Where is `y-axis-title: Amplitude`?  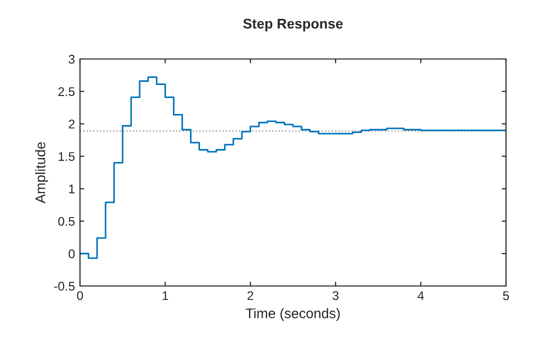 y-axis-title: Amplitude is located at coordinates (41, 173).